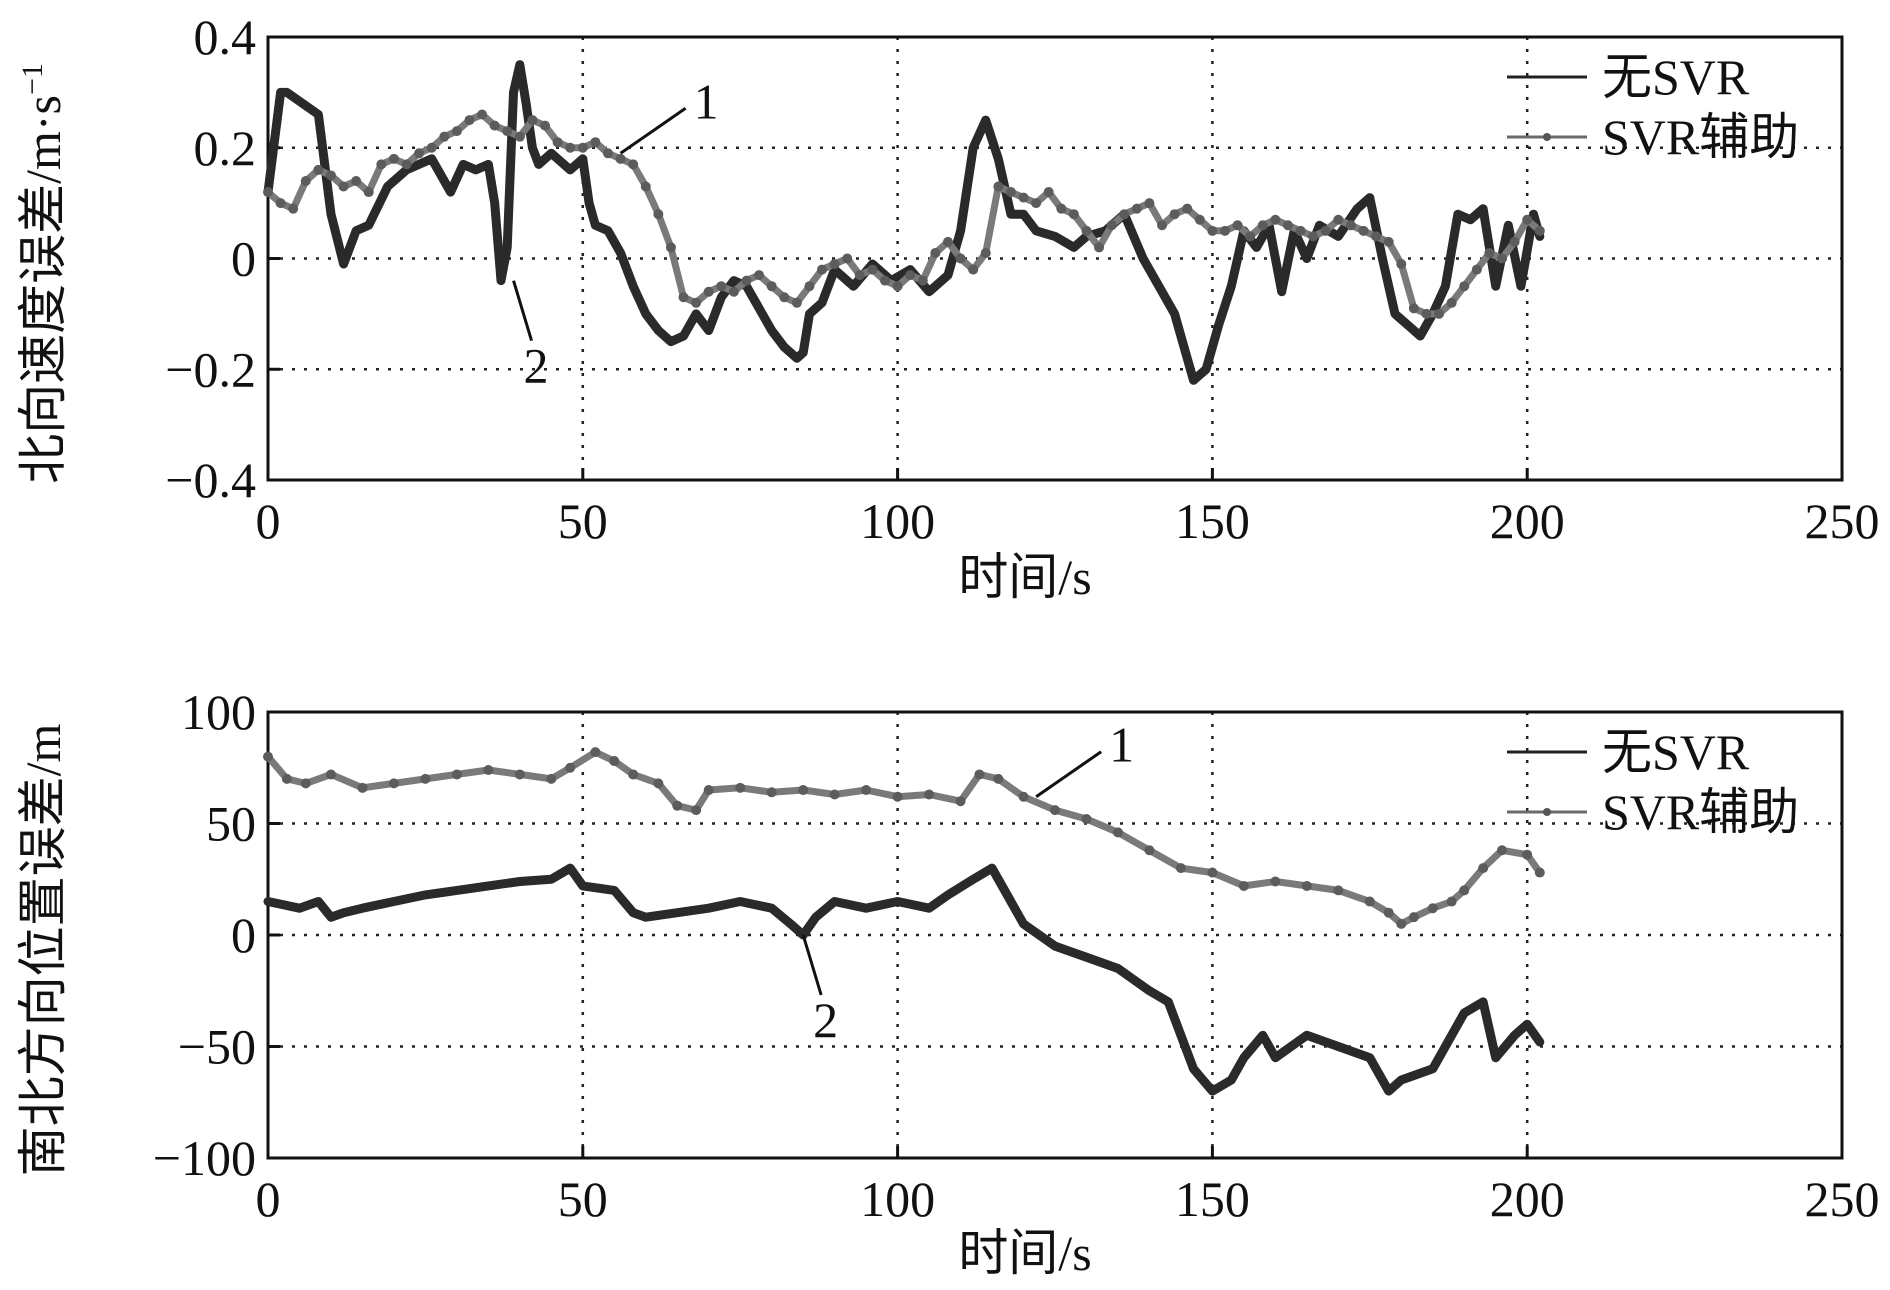 This screenshot has width=1890, height=1290. What do you see at coordinates (1212, 1199) in the screenshot?
I see `x-tick-label: 150` at bounding box center [1212, 1199].